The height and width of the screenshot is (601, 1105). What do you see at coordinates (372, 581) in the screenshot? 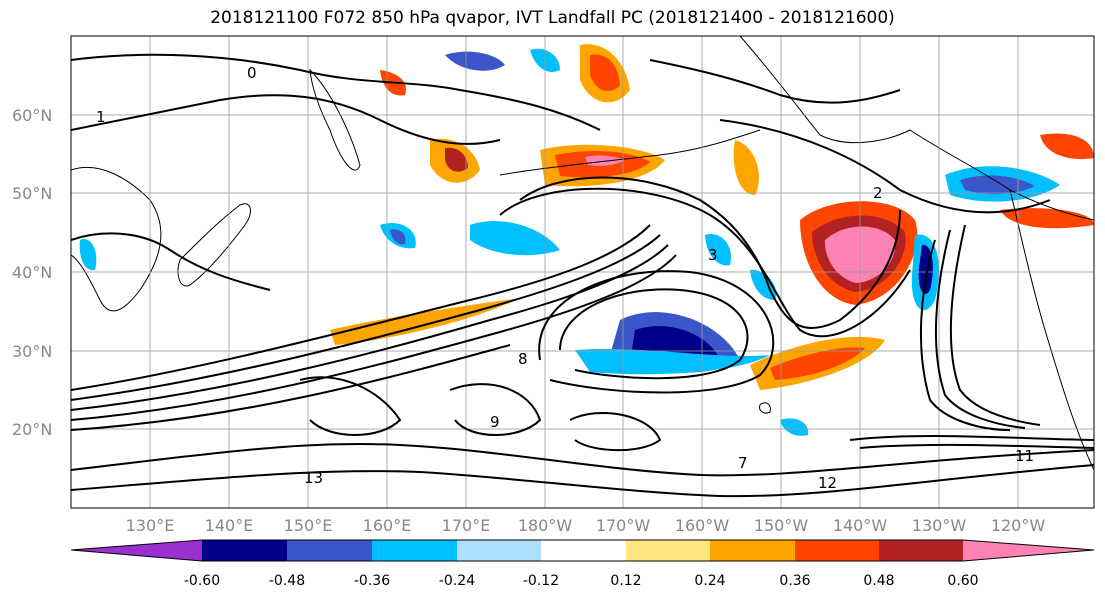
I see `colorbar-tick-label: -0.36` at bounding box center [372, 581].